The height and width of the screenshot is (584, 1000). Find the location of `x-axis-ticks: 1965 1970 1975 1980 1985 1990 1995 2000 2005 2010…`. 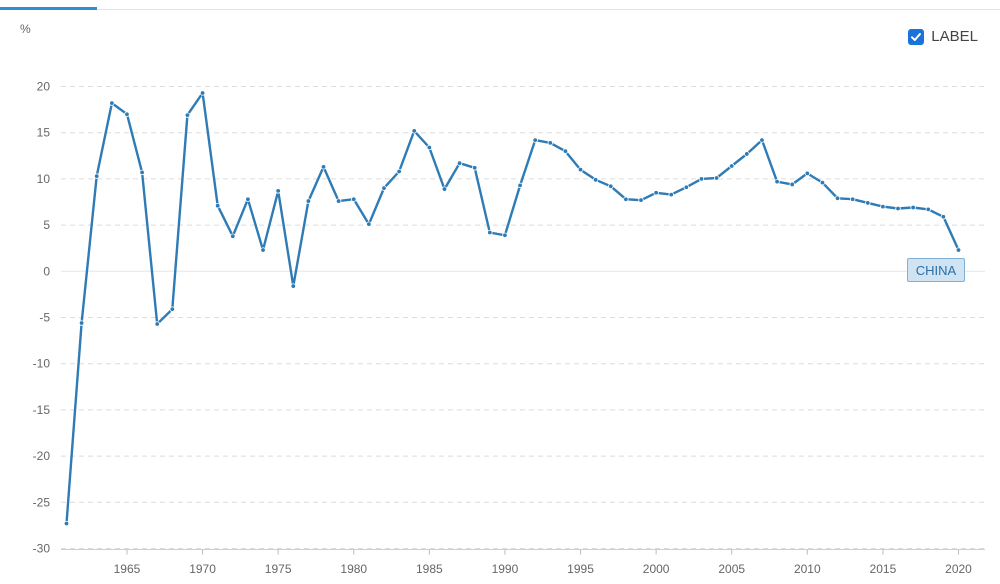

x-axis-ticks: 1965 1970 1975 1980 1985 1990 1995 2000 2005 2010… is located at coordinates (543, 562).